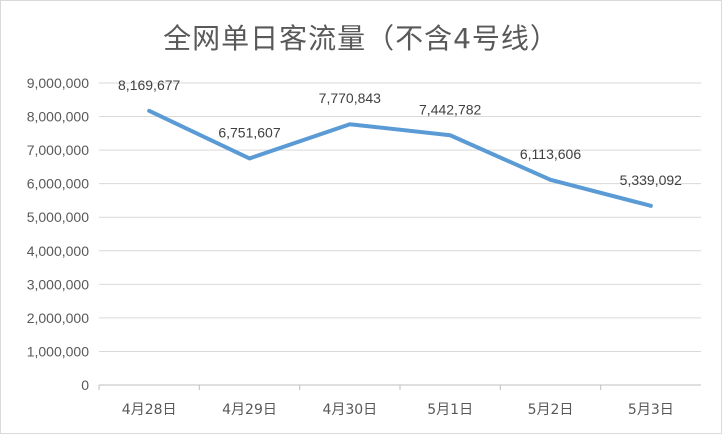  I want to click on data-label: 7,770,843, so click(350, 98).